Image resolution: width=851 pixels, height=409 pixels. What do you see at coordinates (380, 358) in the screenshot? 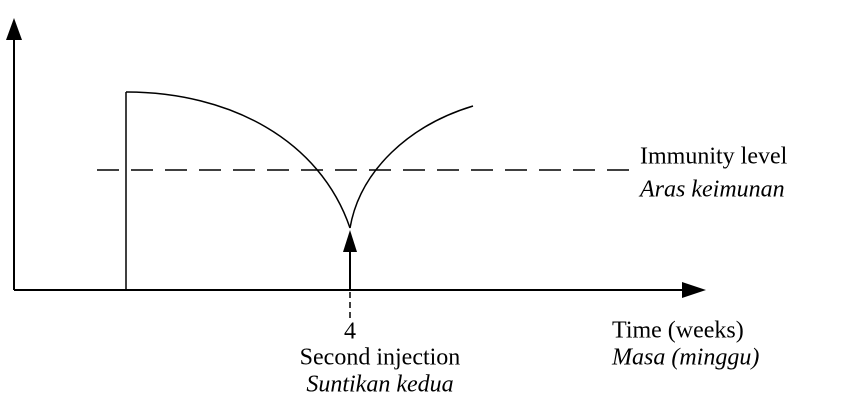
I see `second-injection-label: Second injection` at bounding box center [380, 358].